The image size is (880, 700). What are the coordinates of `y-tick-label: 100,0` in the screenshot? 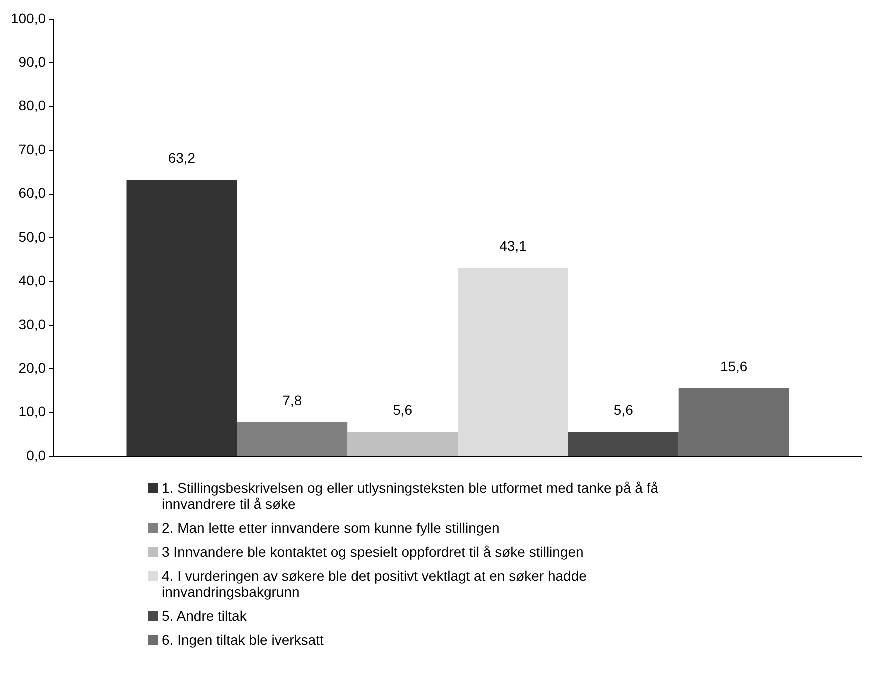 It's located at (28, 18).